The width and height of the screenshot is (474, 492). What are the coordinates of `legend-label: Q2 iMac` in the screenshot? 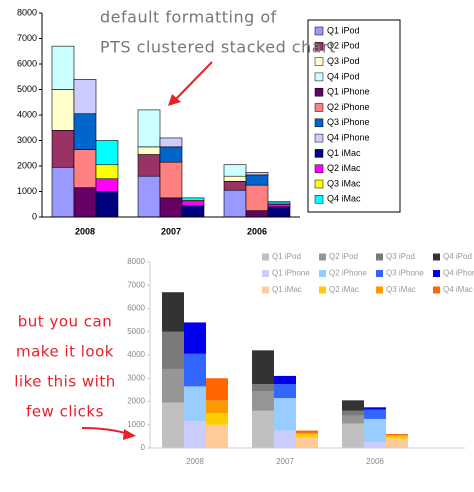 It's located at (344, 168).